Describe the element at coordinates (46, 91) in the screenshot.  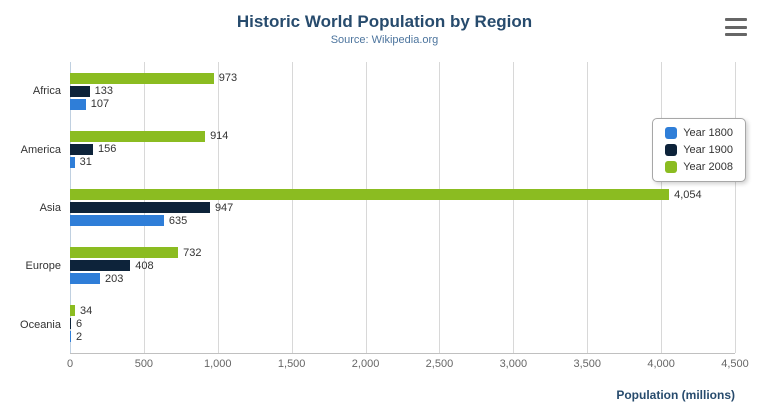
I see `category-label: Africa` at that location.